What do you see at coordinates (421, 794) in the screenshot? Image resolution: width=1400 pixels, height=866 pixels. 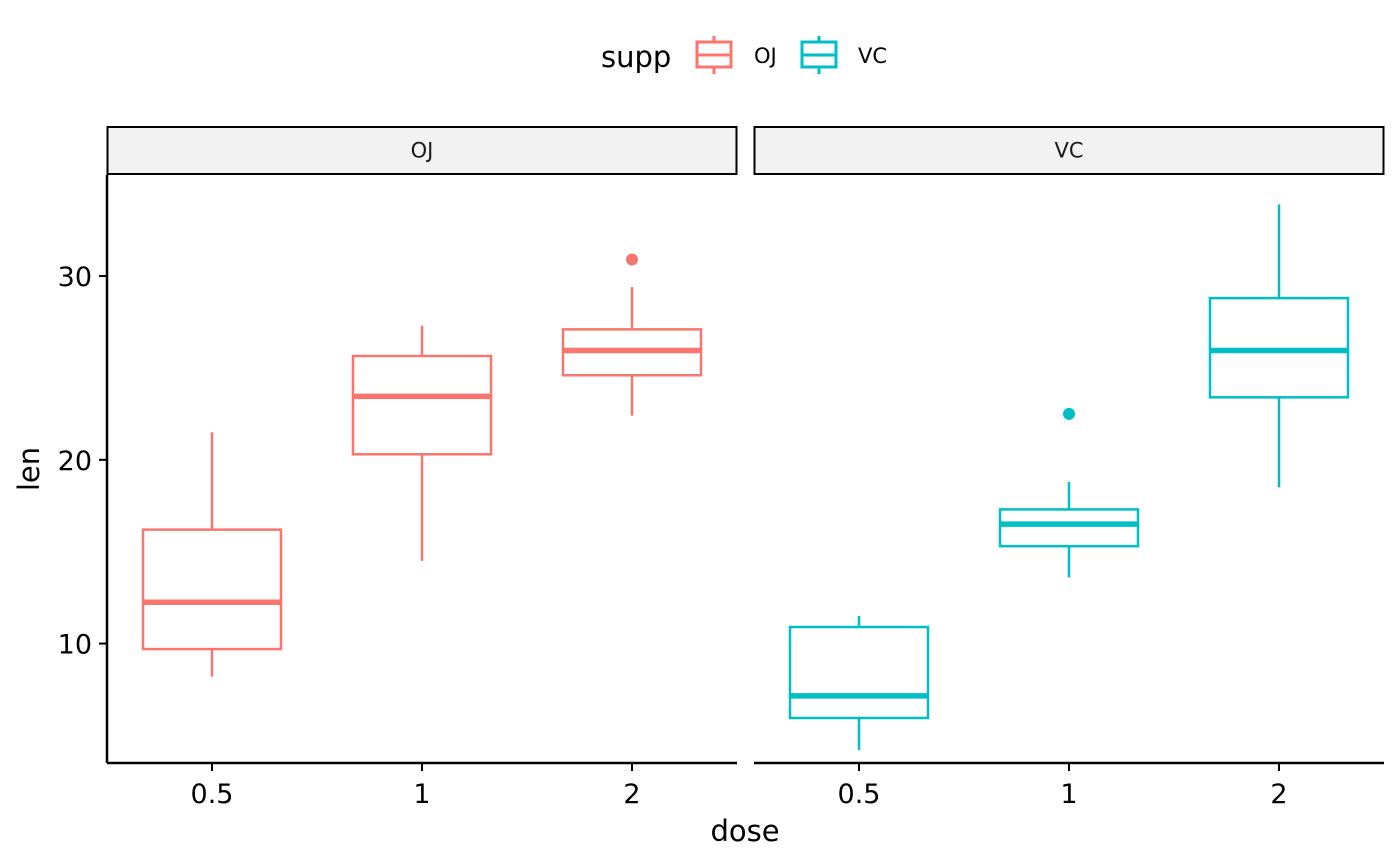 I see `x-tick-label-oj: 1` at bounding box center [421, 794].